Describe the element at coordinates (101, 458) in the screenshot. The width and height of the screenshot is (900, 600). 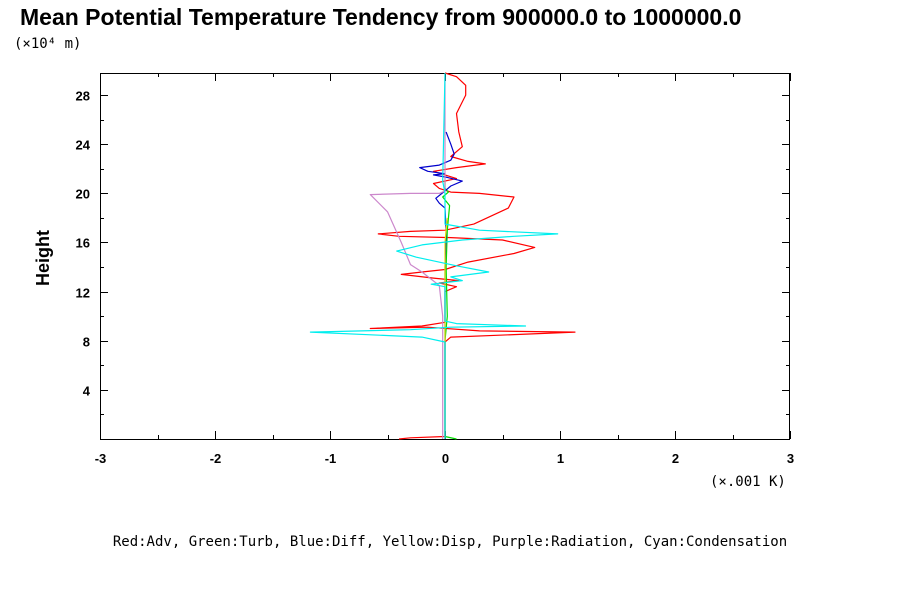
I see `x-tick-label: -3` at that location.